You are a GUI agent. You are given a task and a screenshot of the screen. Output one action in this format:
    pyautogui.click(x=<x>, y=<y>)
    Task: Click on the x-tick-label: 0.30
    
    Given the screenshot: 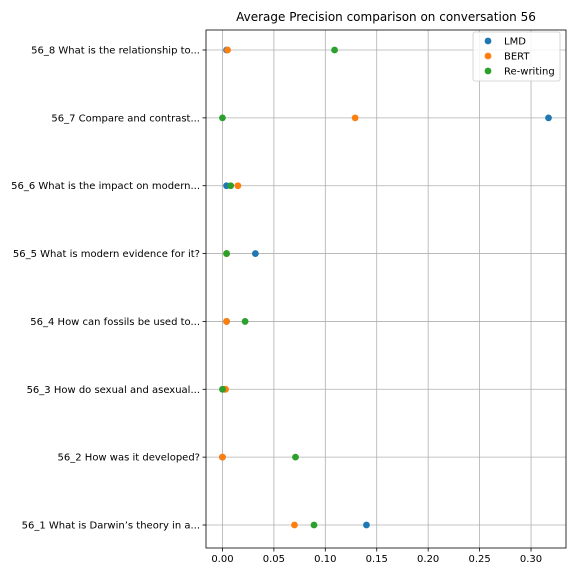 What is the action you would take?
    pyautogui.click(x=531, y=559)
    